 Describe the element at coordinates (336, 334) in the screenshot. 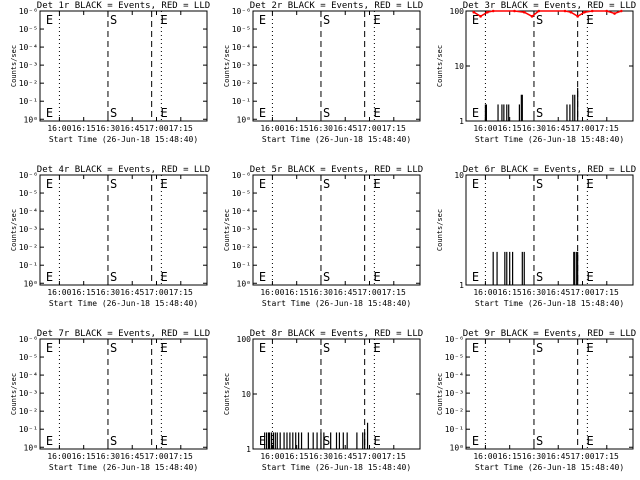

I see `panel-title: Det 8r BLACK = Events, RED = LLD` at that location.